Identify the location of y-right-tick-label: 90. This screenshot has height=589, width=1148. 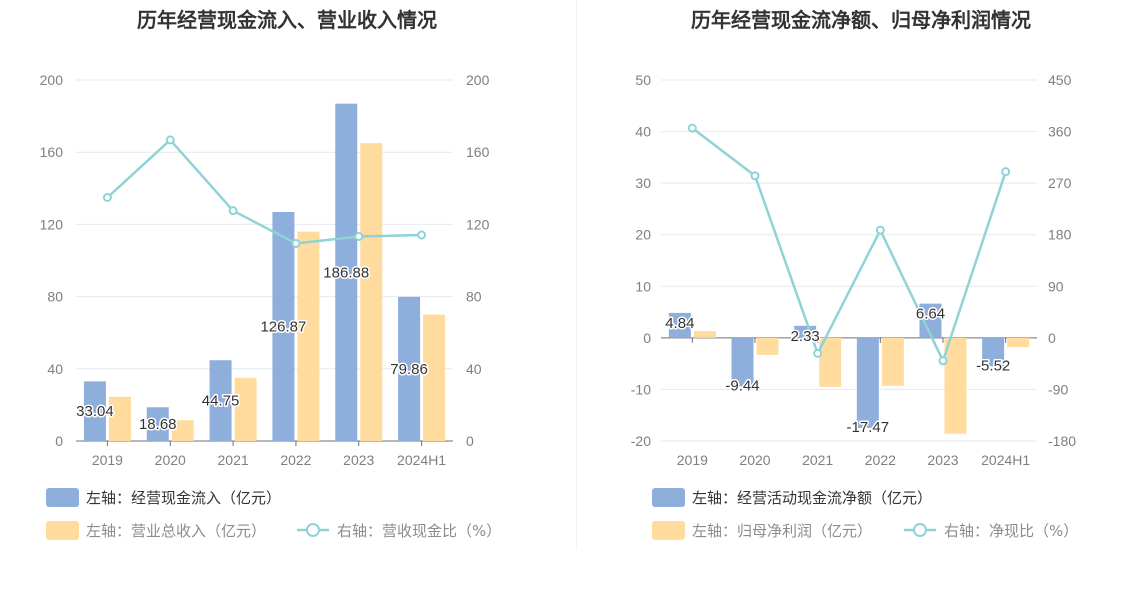
(1056, 286).